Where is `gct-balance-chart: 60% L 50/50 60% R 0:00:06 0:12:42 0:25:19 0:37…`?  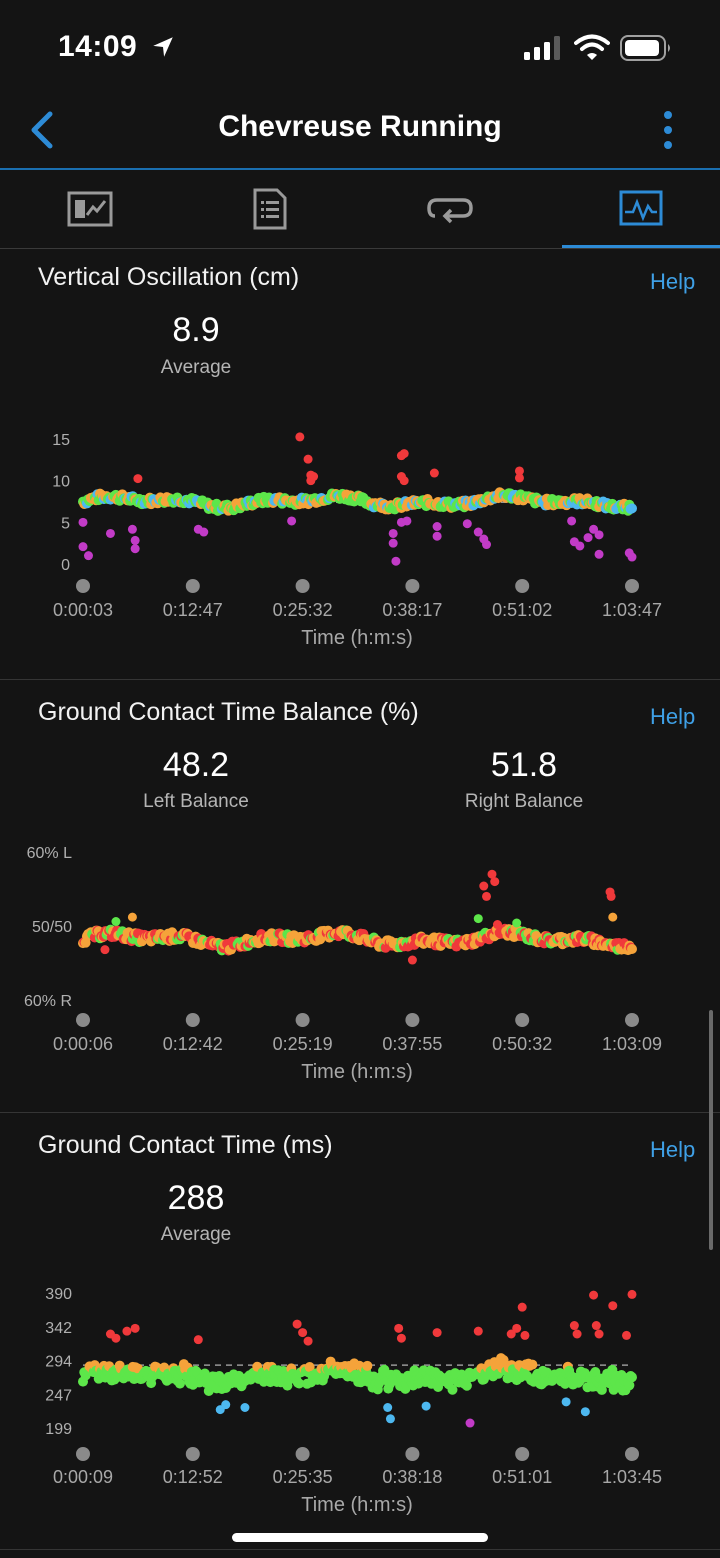 gct-balance-chart: 60% L 50/50 60% R 0:00:06 0:12:42 0:25:19 0:37… is located at coordinates (343, 964).